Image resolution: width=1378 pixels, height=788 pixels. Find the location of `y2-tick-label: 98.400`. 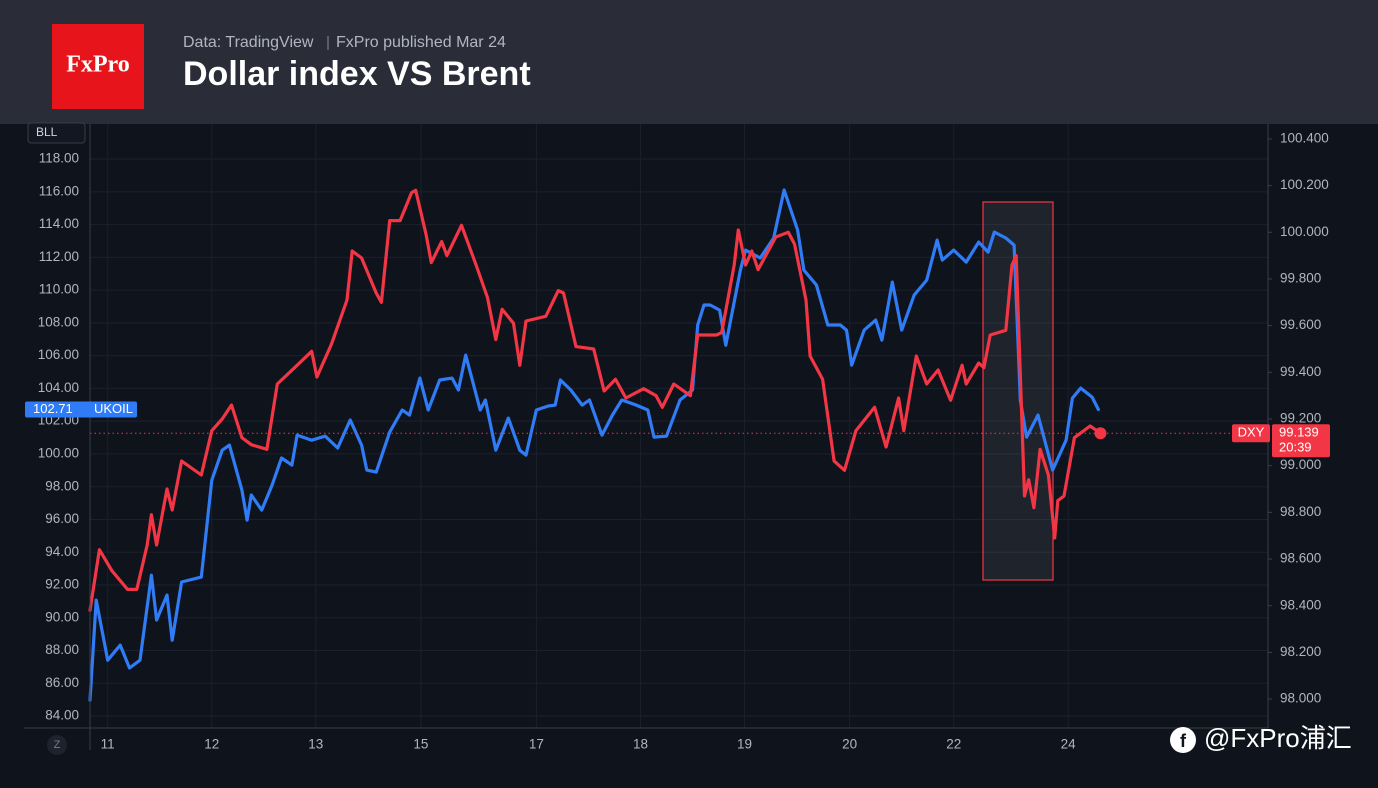

y2-tick-label: 98.400 is located at coordinates (1300, 604).